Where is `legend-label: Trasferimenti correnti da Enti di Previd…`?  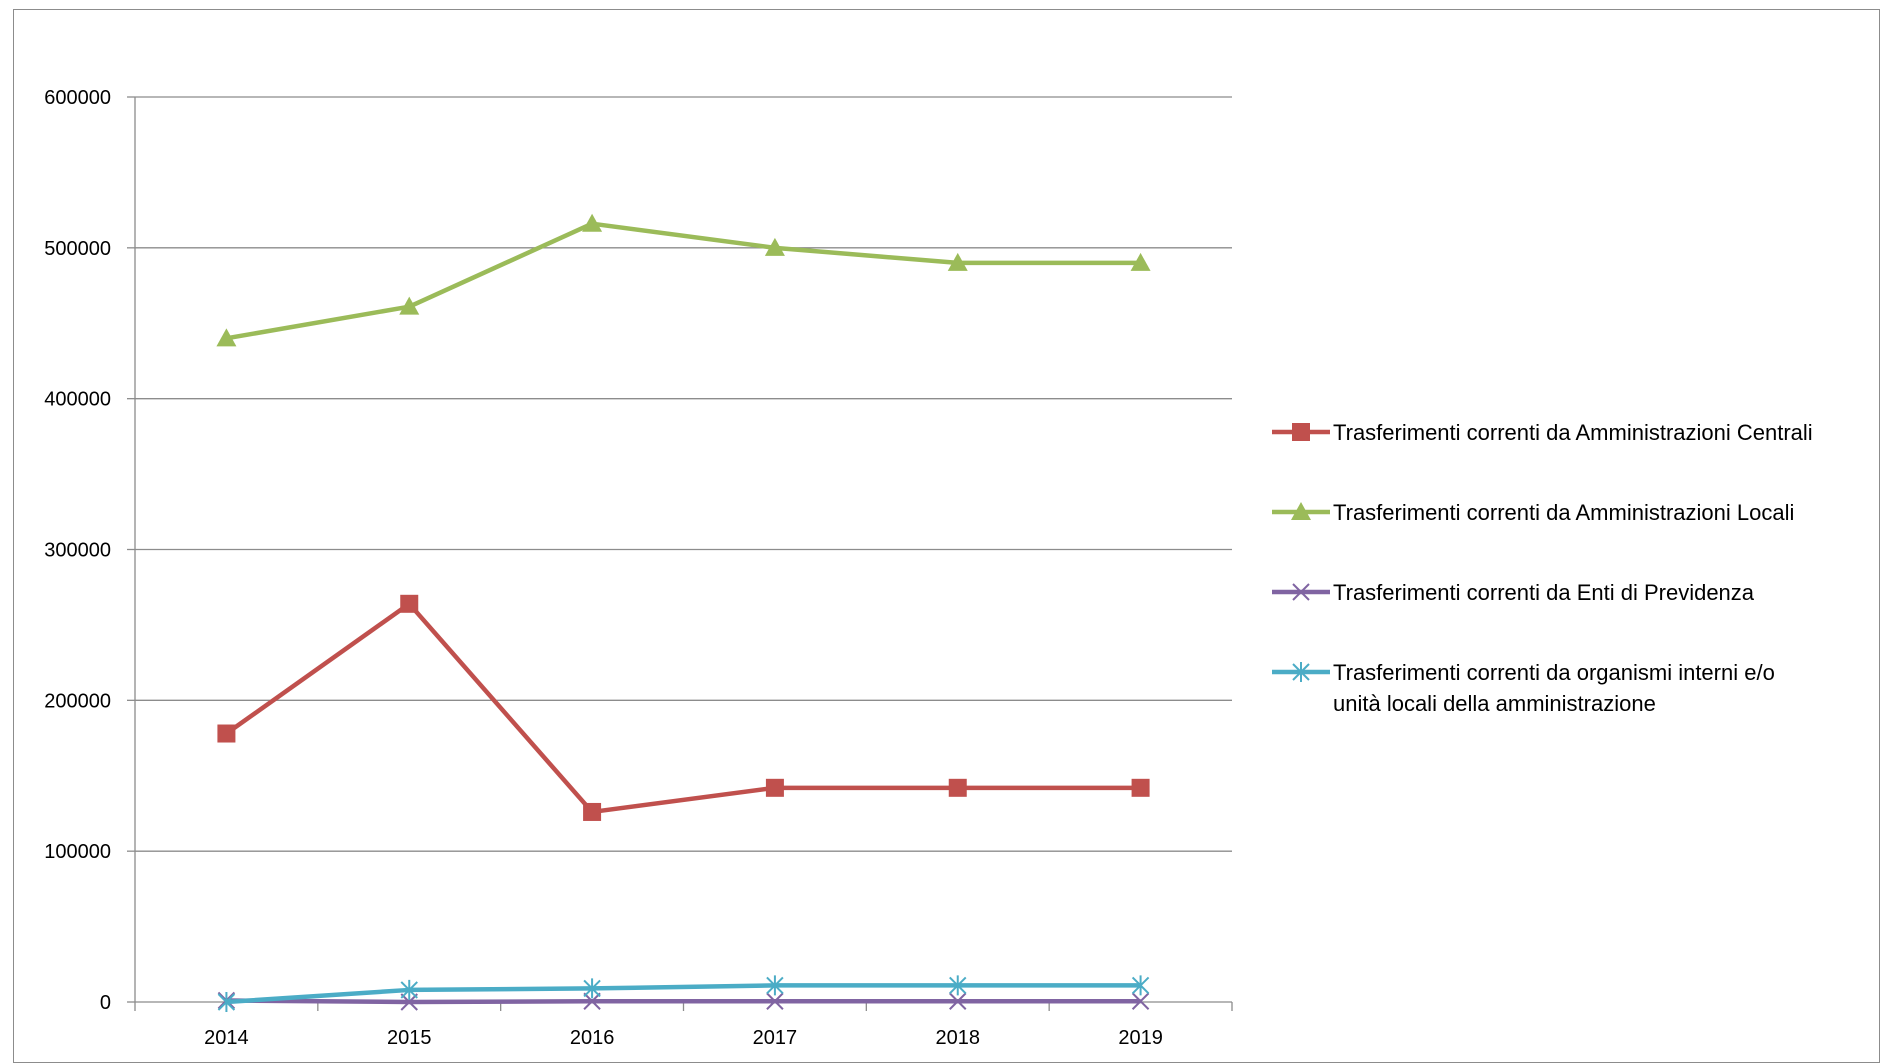 legend-label: Trasferimenti correnti da Enti di Previd… is located at coordinates (1544, 592).